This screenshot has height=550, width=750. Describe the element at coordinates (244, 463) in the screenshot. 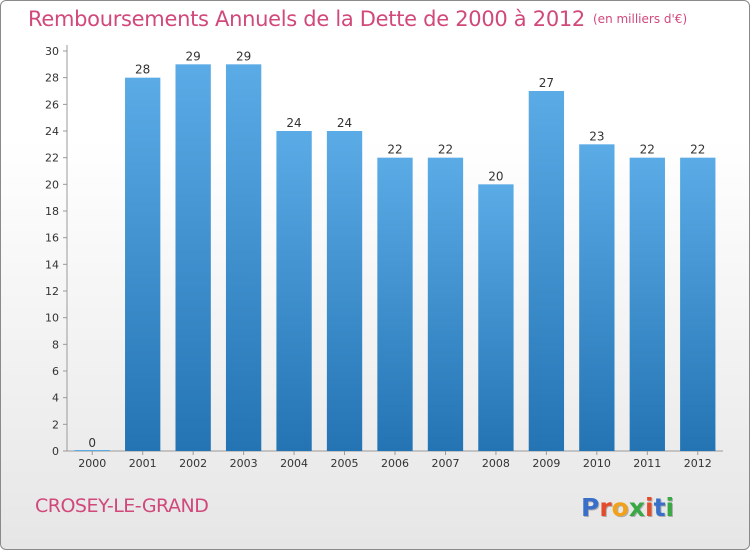

I see `x-tick-label-2003: 2003` at that location.